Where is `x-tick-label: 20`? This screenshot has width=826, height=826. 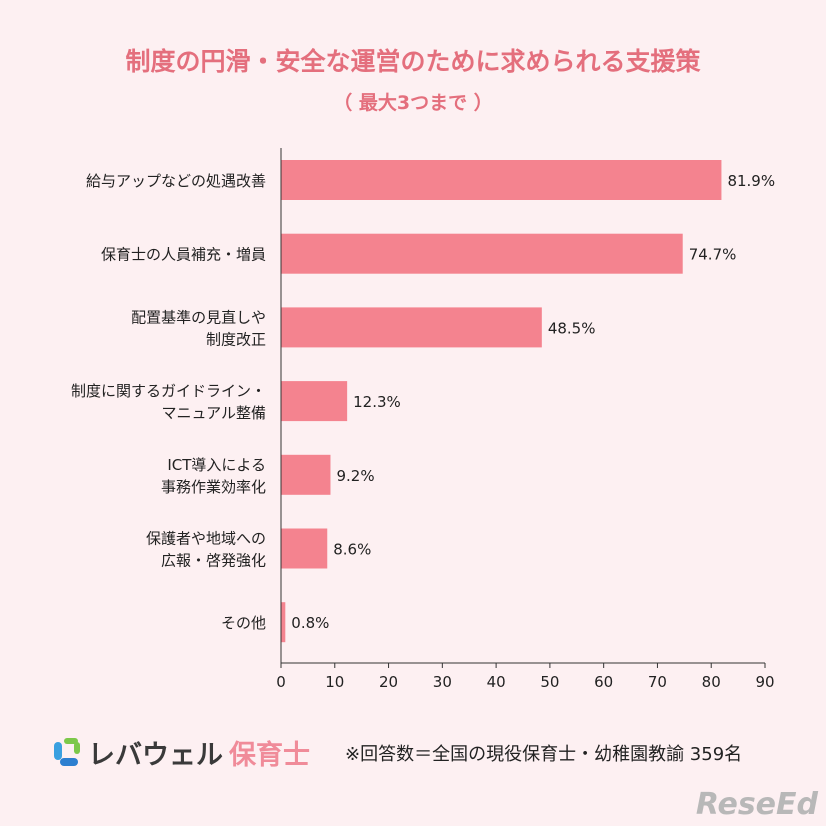
x-tick-label: 20 is located at coordinates (388, 682).